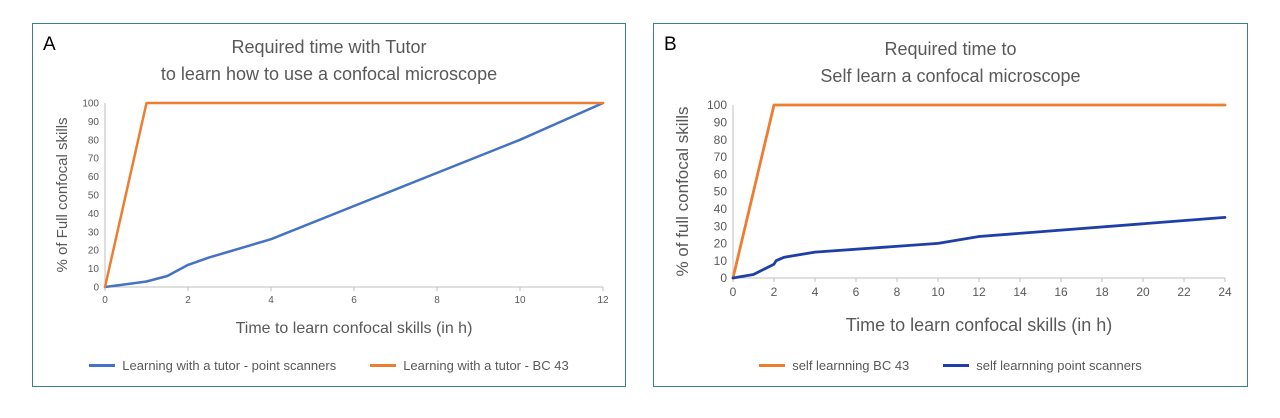  I want to click on x-tick-label: 22, so click(1184, 292).